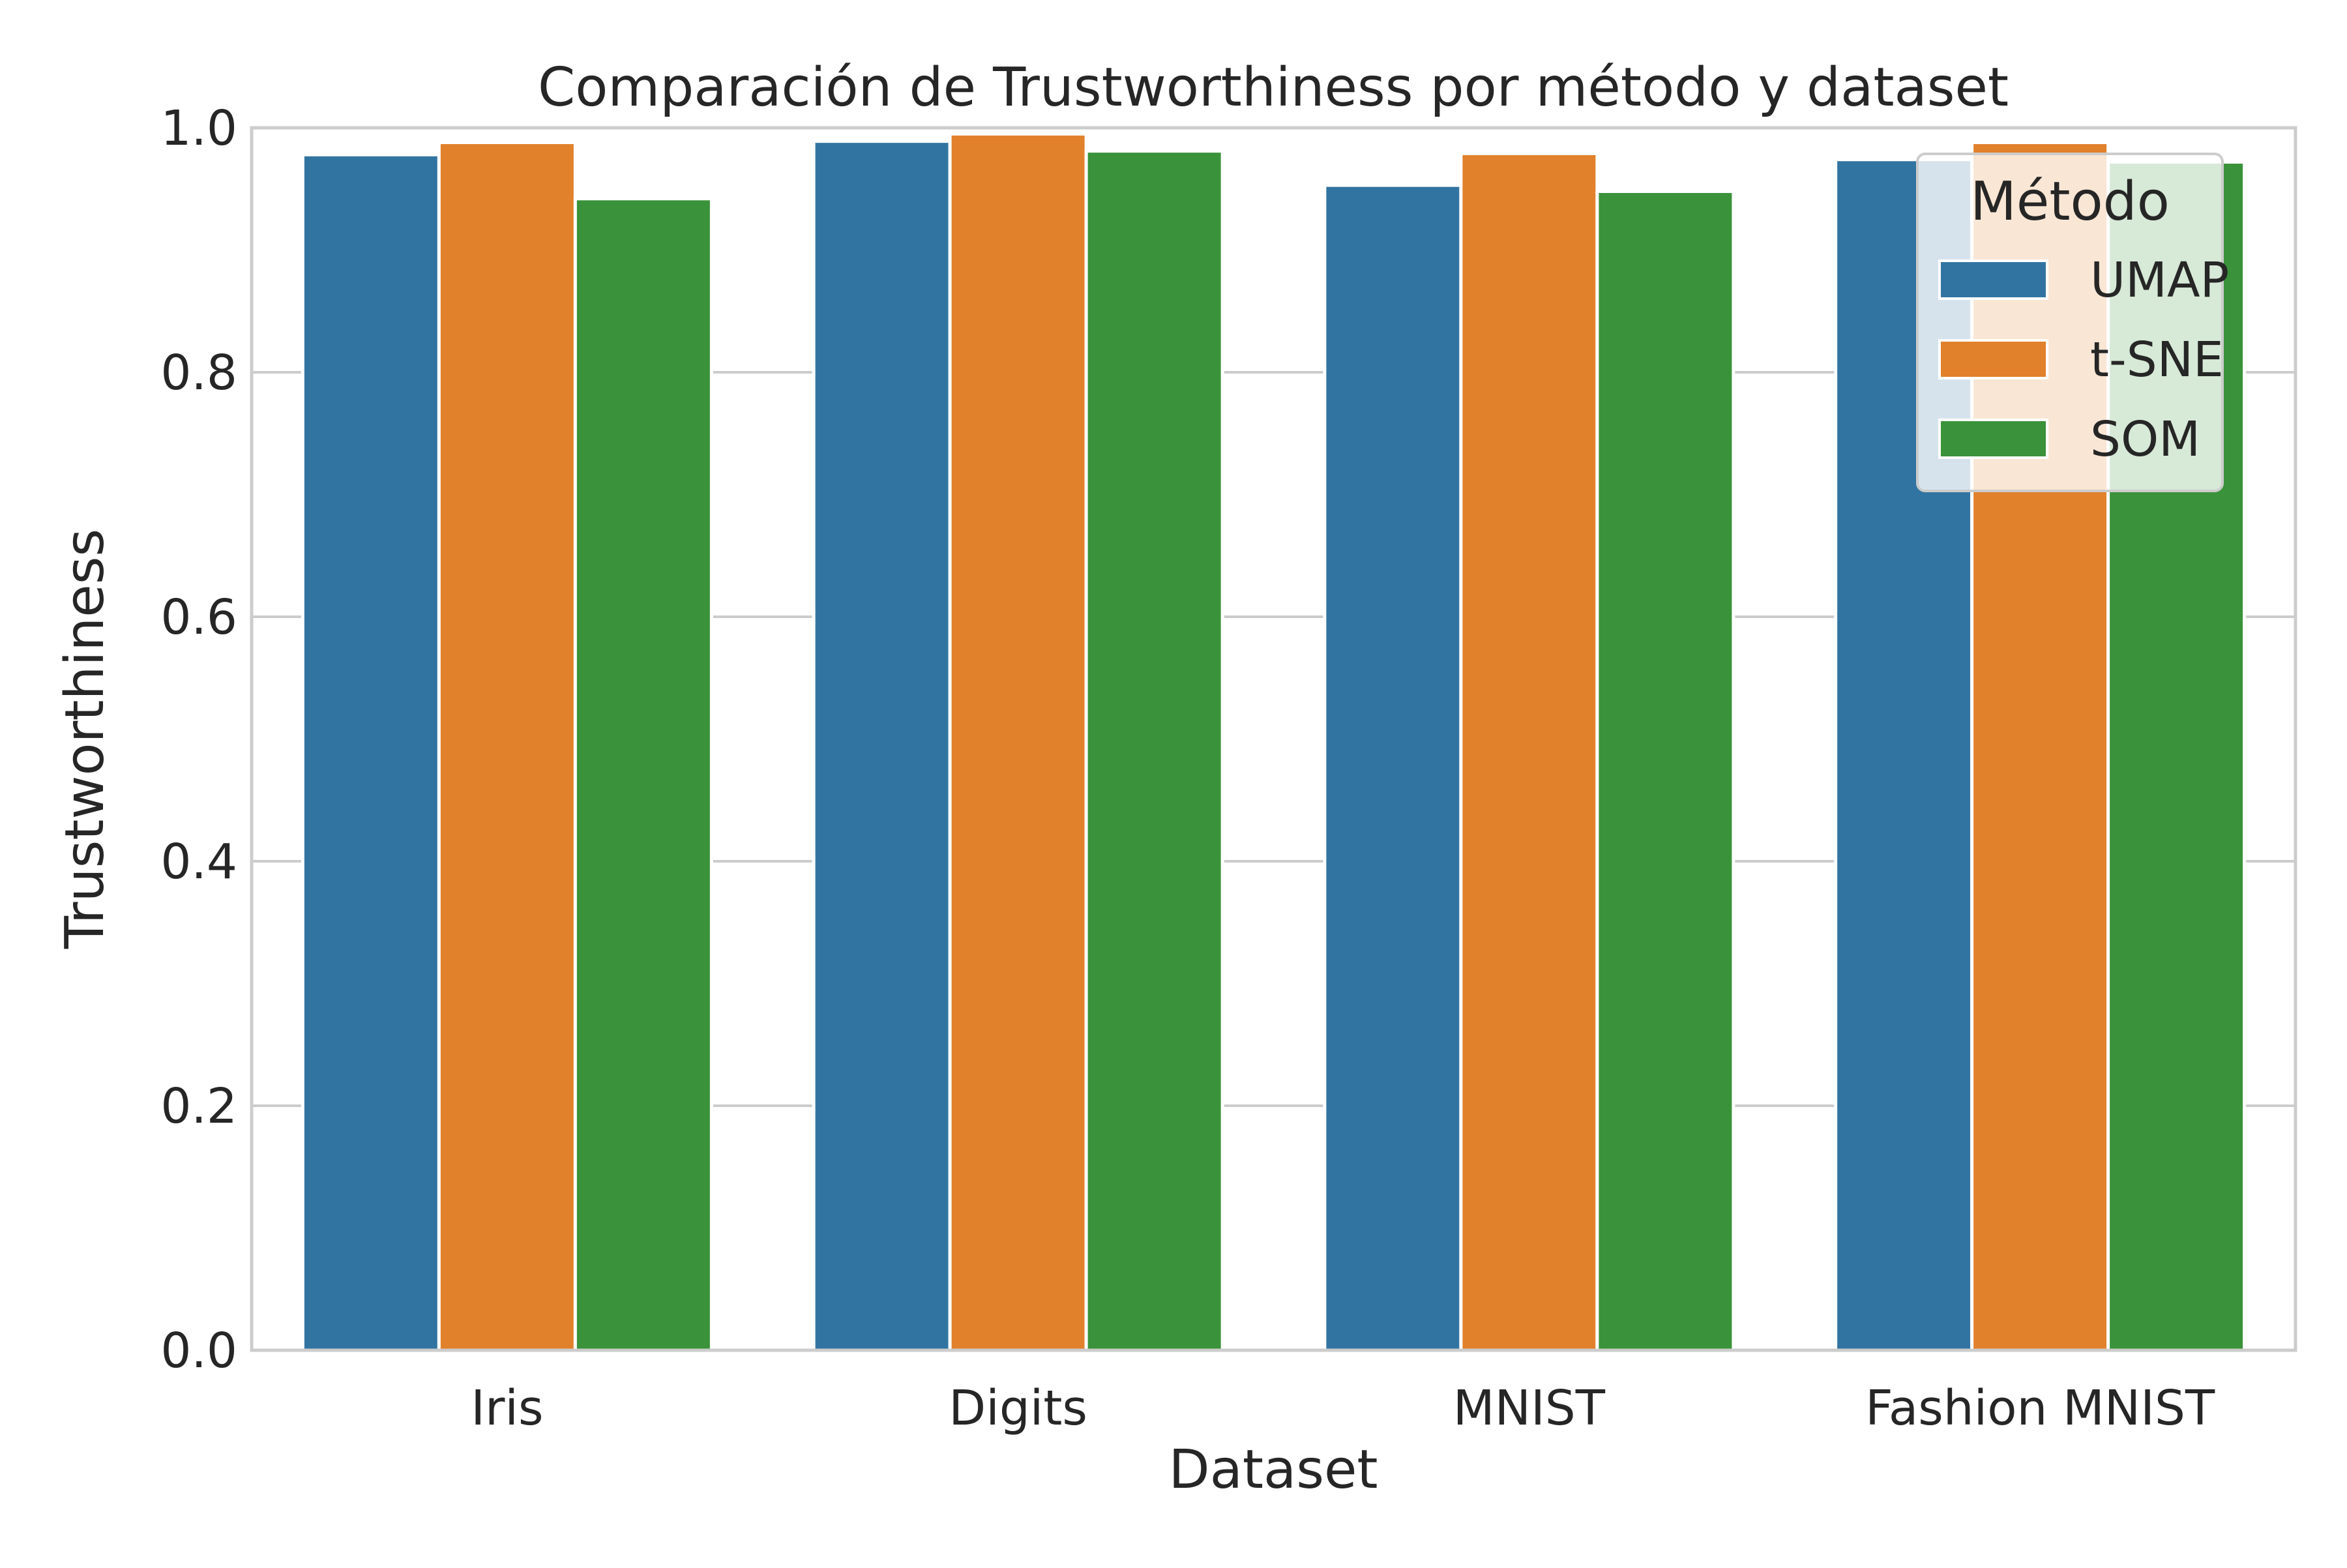  Describe the element at coordinates (198, 617) in the screenshot. I see `y-tick-label: 0.6` at that location.